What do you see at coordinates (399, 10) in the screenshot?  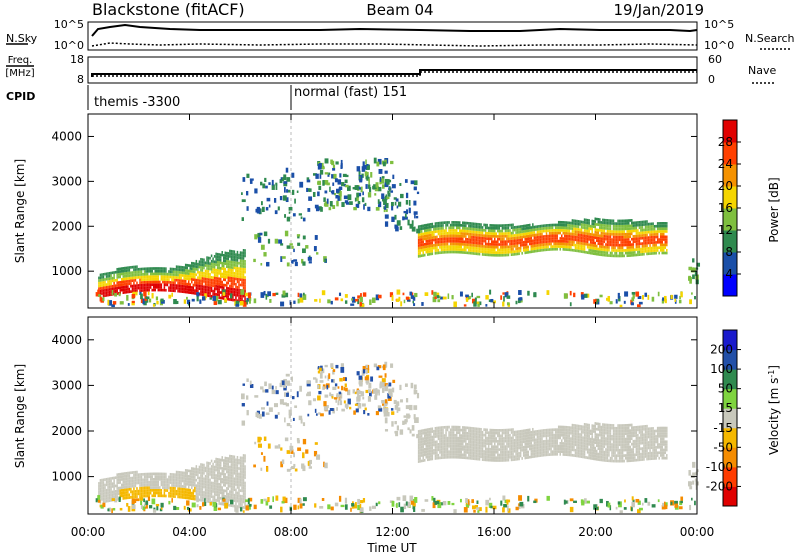 I see `beam-title: Beam 04` at bounding box center [399, 10].